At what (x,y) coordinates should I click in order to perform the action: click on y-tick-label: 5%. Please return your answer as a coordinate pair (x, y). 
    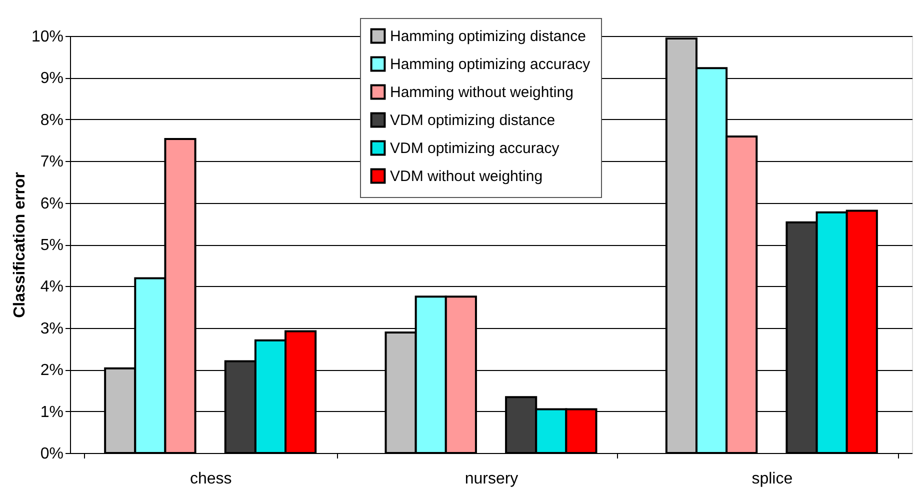
    Looking at the image, I should click on (52, 245).